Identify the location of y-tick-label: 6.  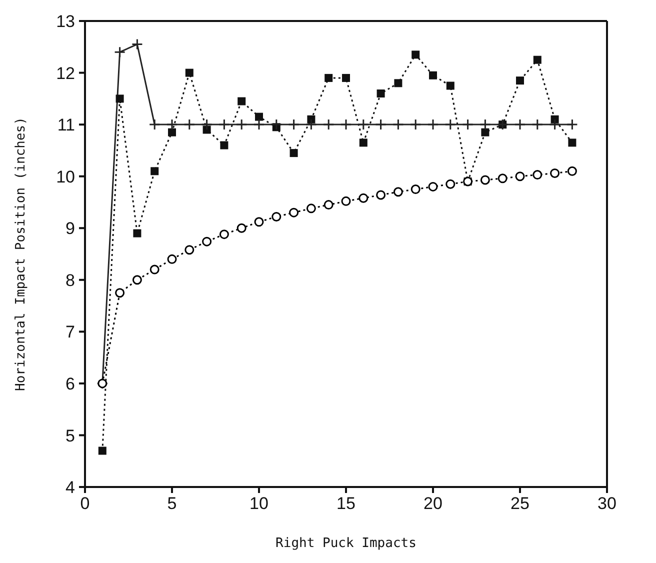
(70, 384).